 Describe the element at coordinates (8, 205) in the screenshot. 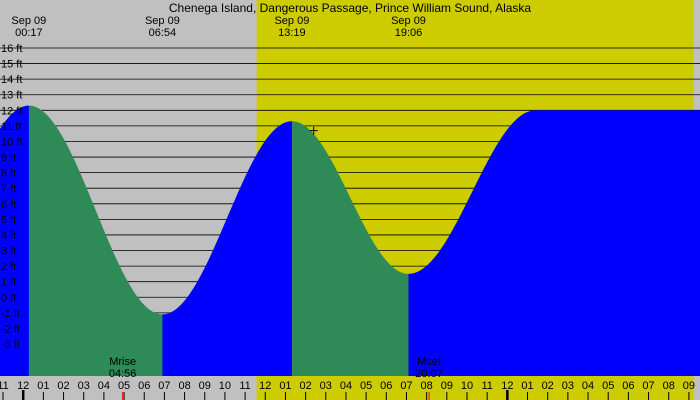

I see `y-tick-label: 6 ft` at that location.